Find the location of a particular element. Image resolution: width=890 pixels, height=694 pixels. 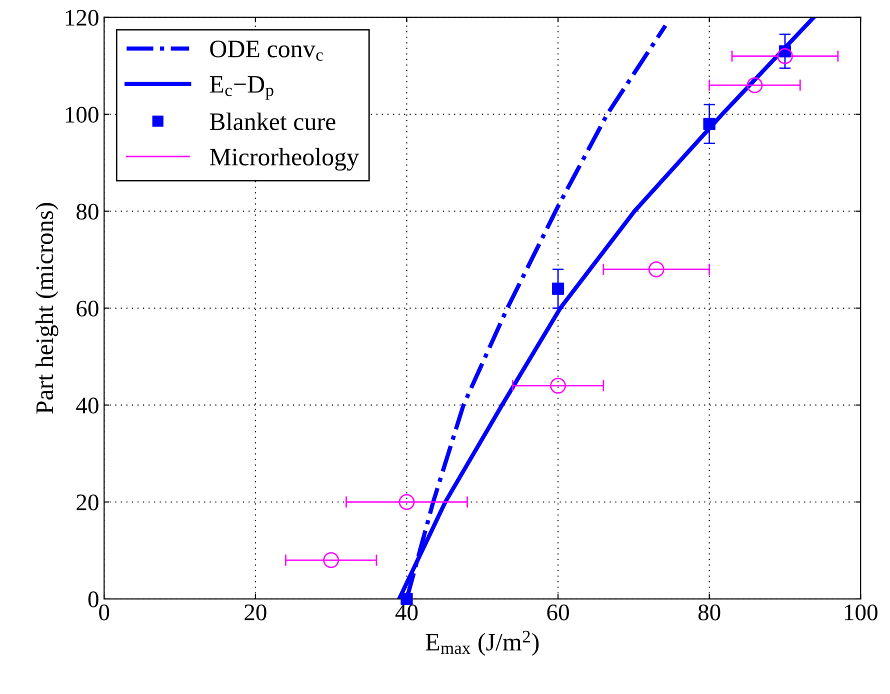

x-tick-label: 80 is located at coordinates (709, 612).